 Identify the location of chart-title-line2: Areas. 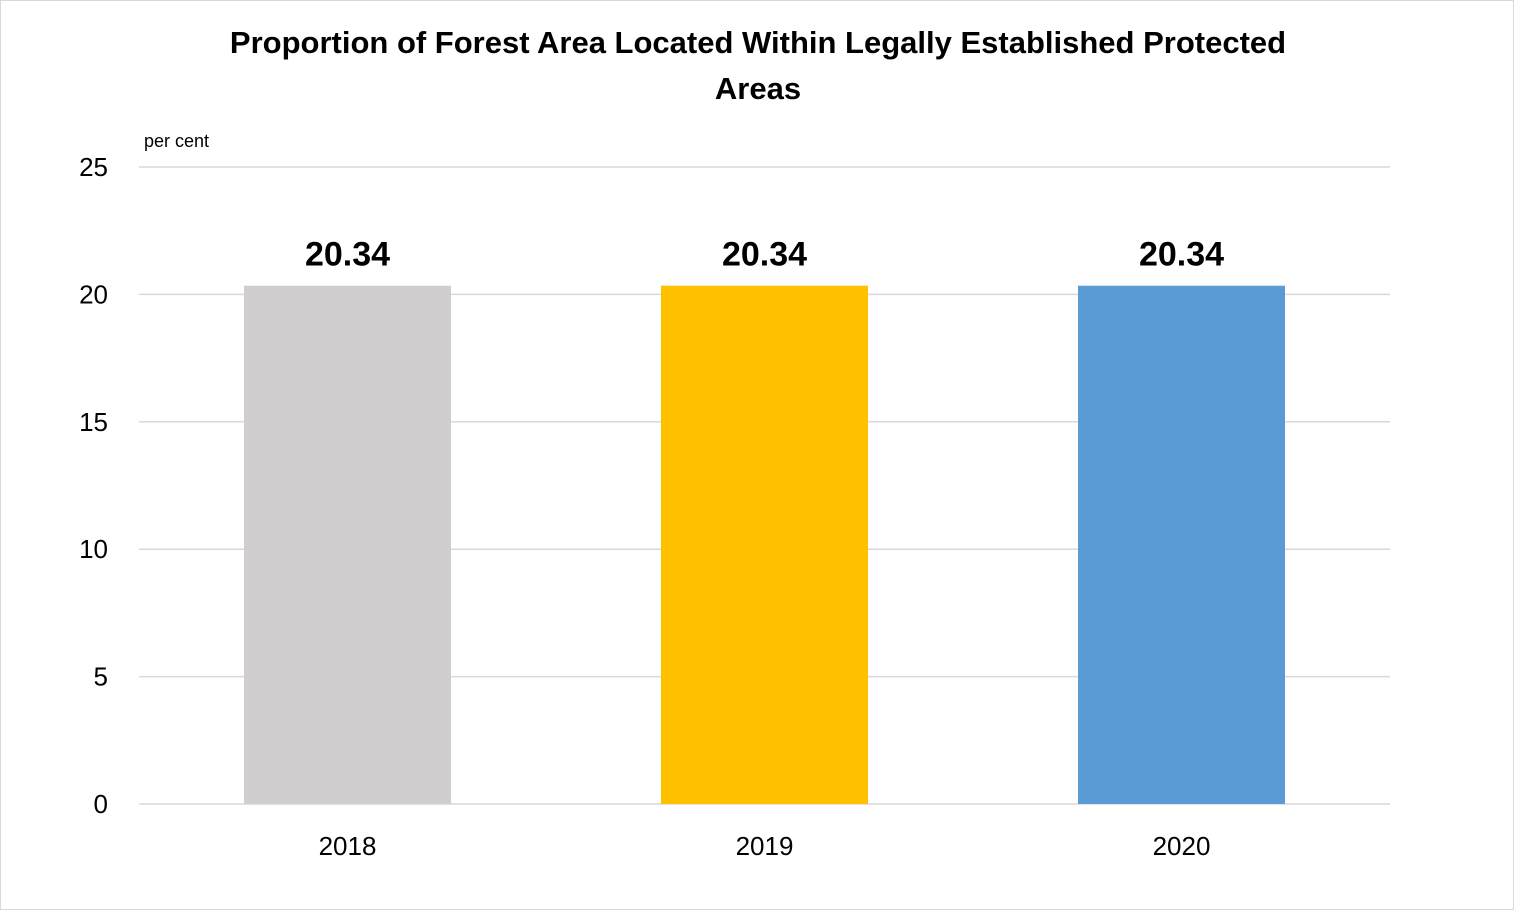
(758, 88).